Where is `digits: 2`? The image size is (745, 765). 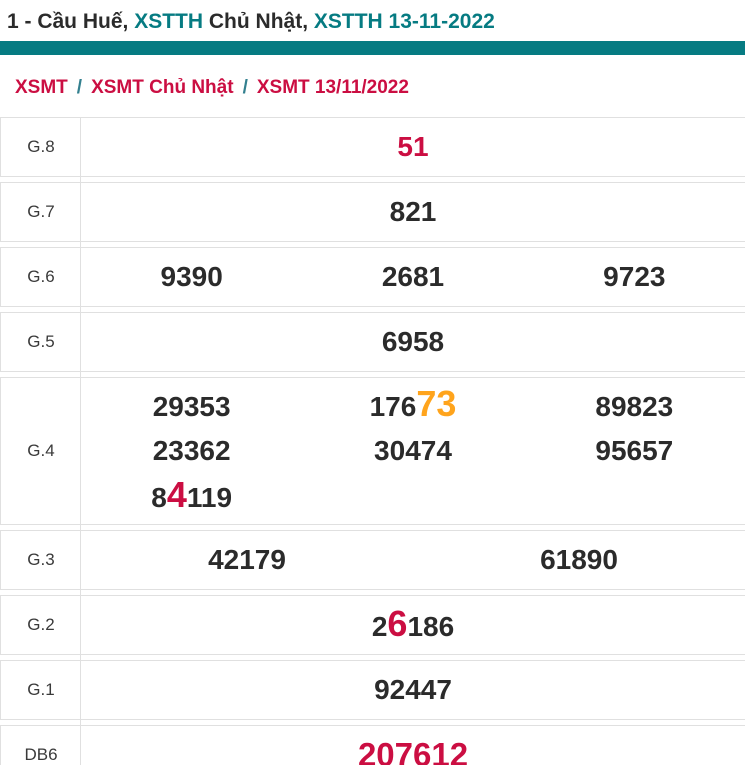
digits: 2 is located at coordinates (379, 626).